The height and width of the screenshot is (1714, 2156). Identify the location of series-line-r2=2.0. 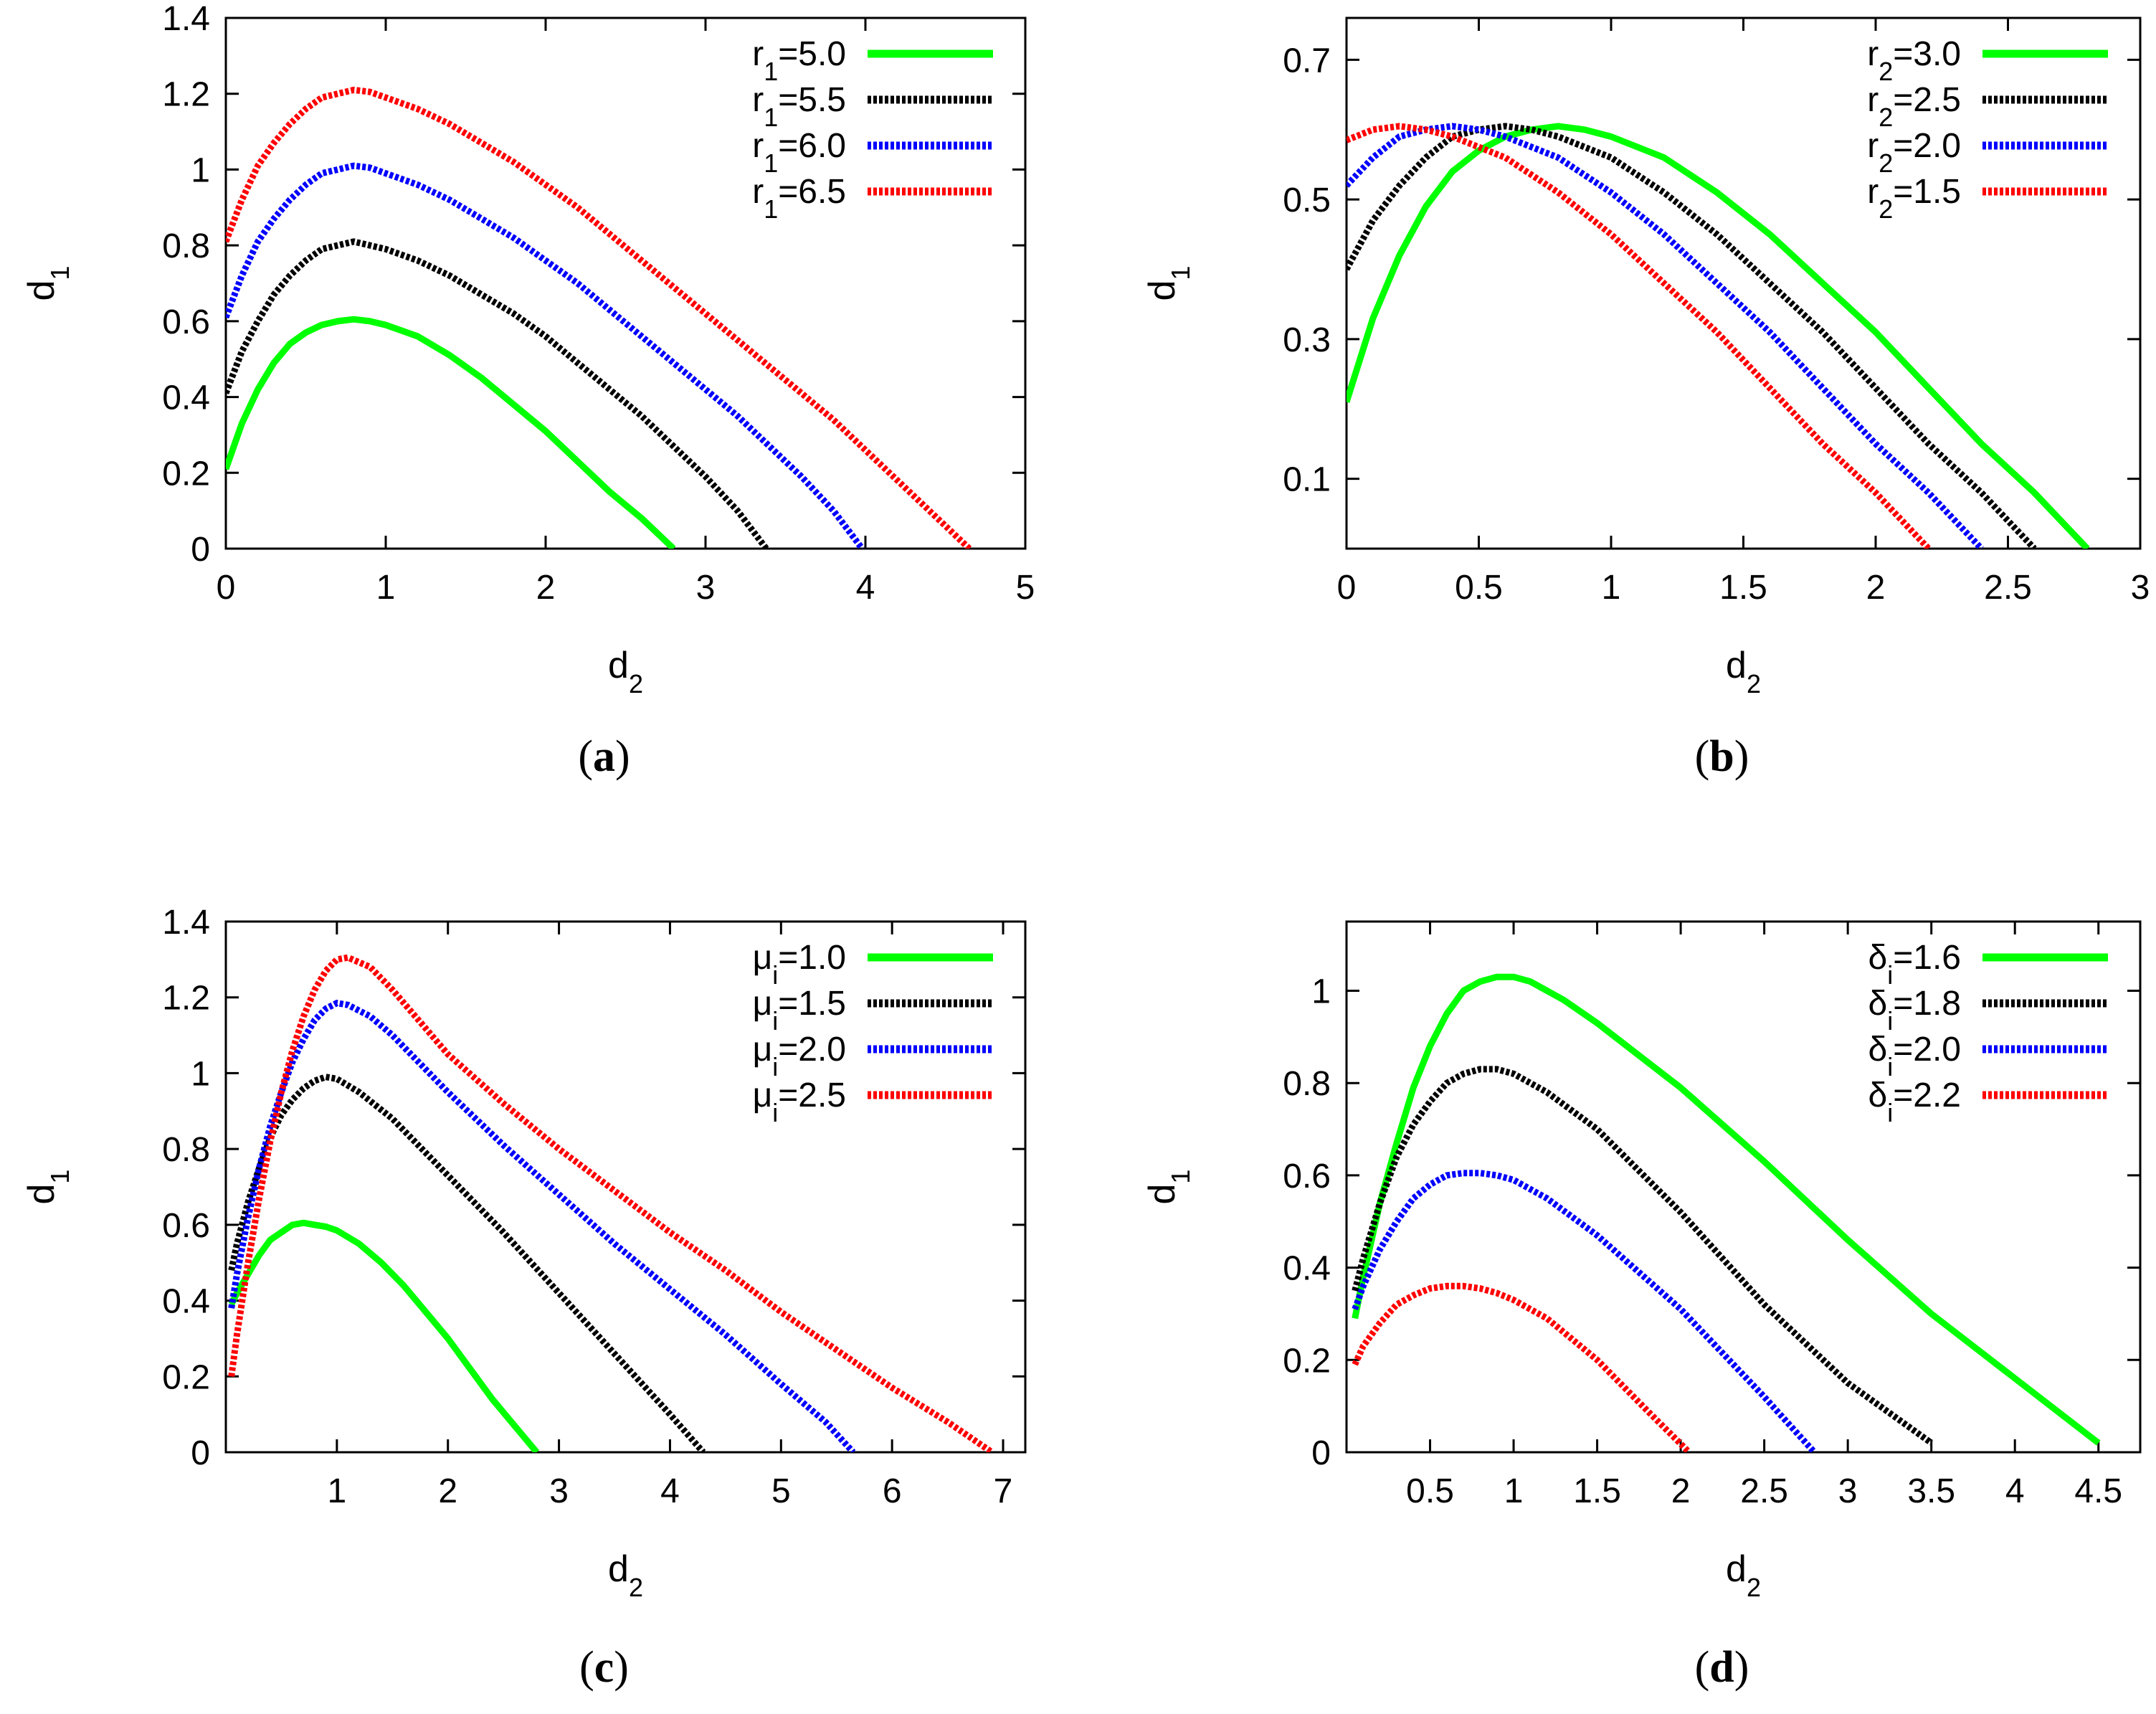
(1666, 336).